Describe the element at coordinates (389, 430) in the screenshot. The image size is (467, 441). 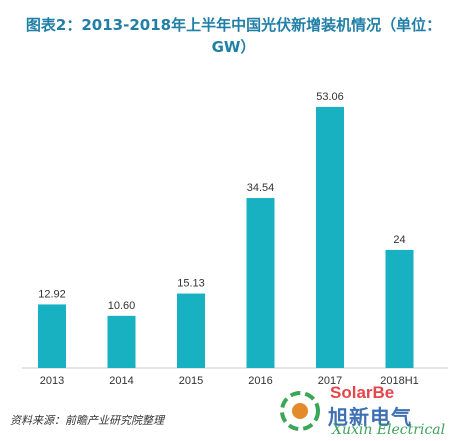
I see `watermark-en: Xuxin Electrical` at that location.